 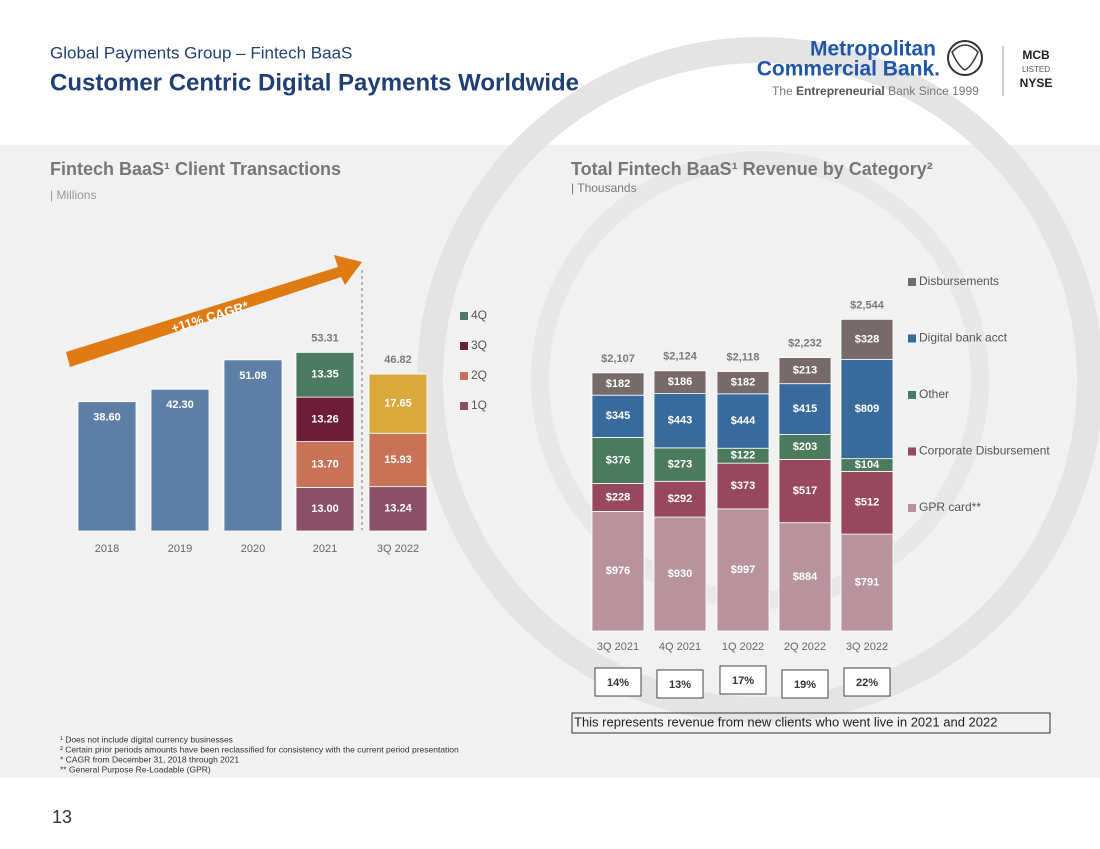 I want to click on data-label: $292, so click(x=680, y=499).